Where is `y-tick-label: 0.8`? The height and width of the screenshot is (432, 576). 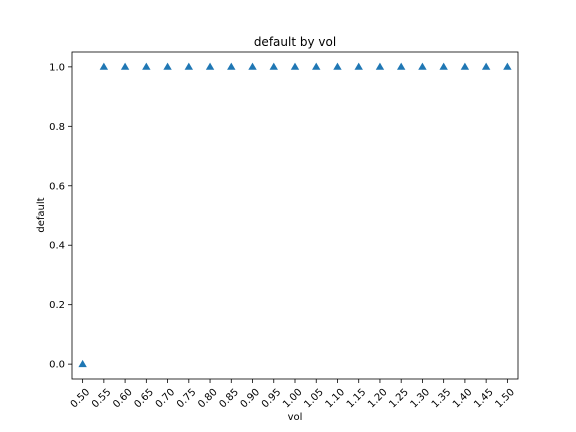
y-tick-label: 0.8 is located at coordinates (57, 127).